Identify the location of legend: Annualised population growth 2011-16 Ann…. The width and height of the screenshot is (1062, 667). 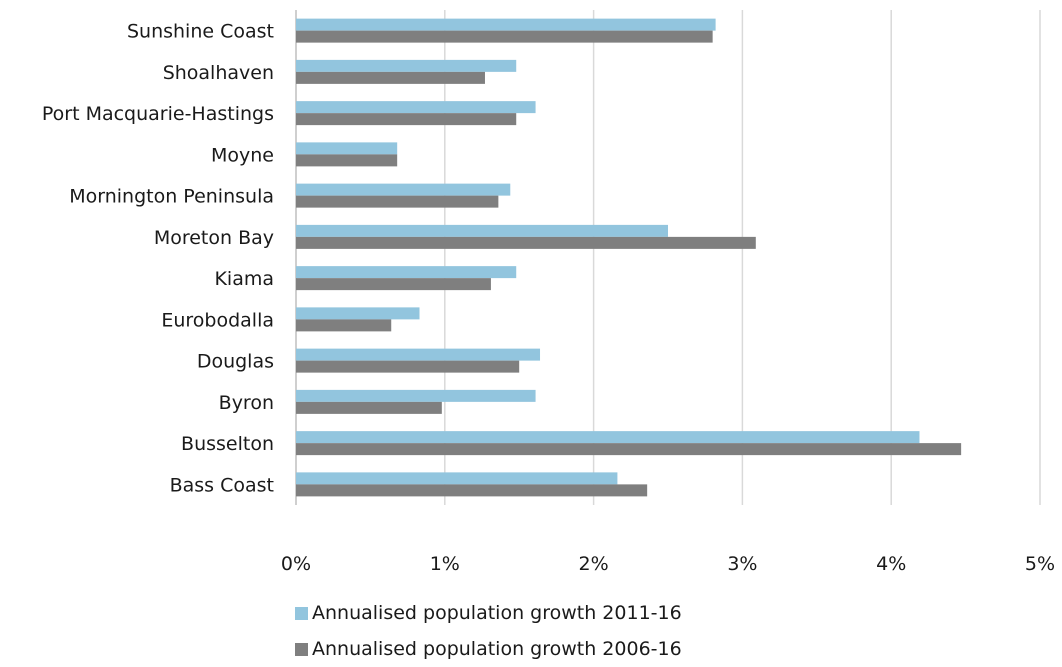
(488, 631).